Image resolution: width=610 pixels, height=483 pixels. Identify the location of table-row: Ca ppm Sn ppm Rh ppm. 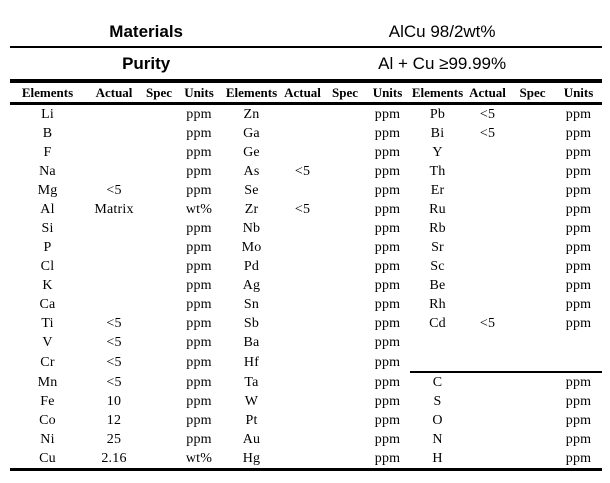
(306, 304).